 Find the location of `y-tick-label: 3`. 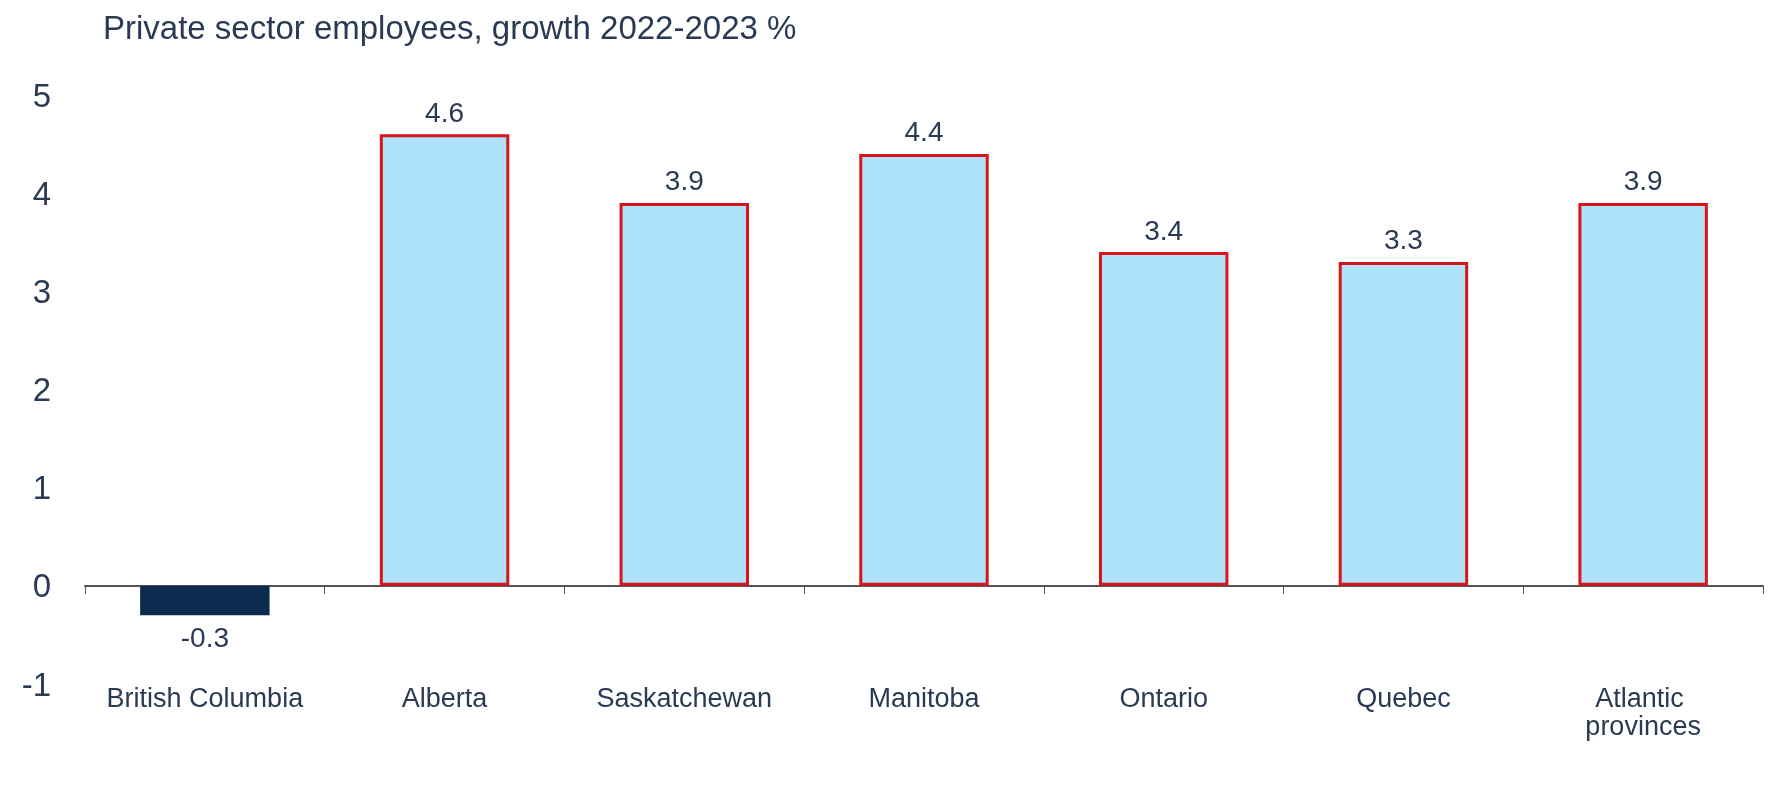

y-tick-label: 3 is located at coordinates (41, 291).